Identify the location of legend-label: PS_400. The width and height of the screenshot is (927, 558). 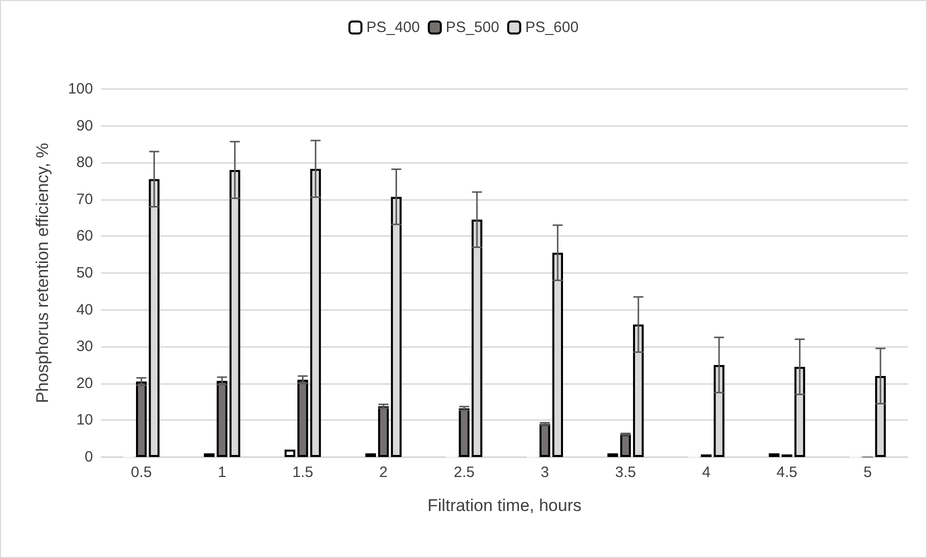
(393, 27).